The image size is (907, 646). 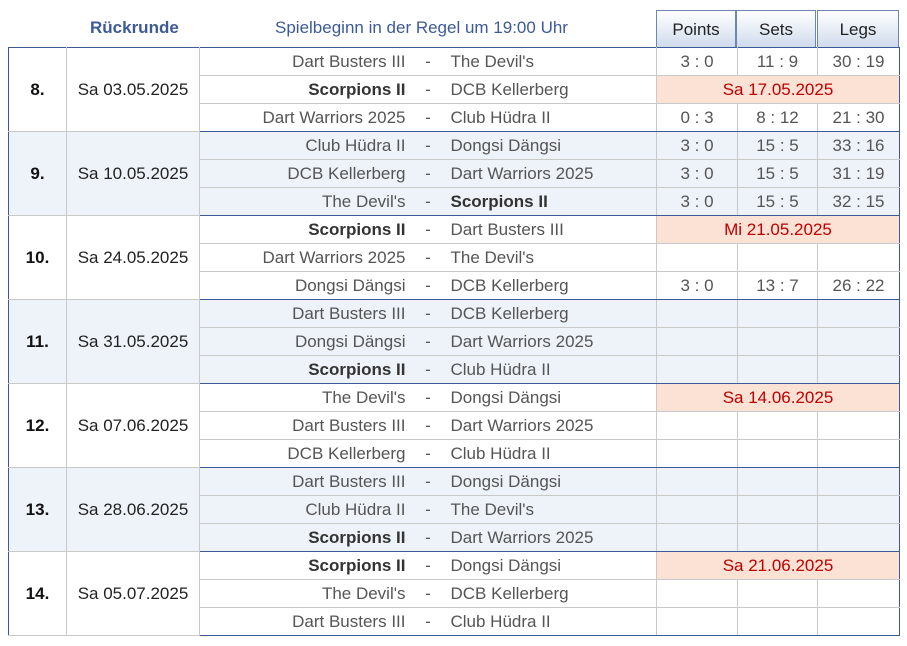 What do you see at coordinates (133, 509) in the screenshot?
I see `round-date: Sa 28.06.2025` at bounding box center [133, 509].